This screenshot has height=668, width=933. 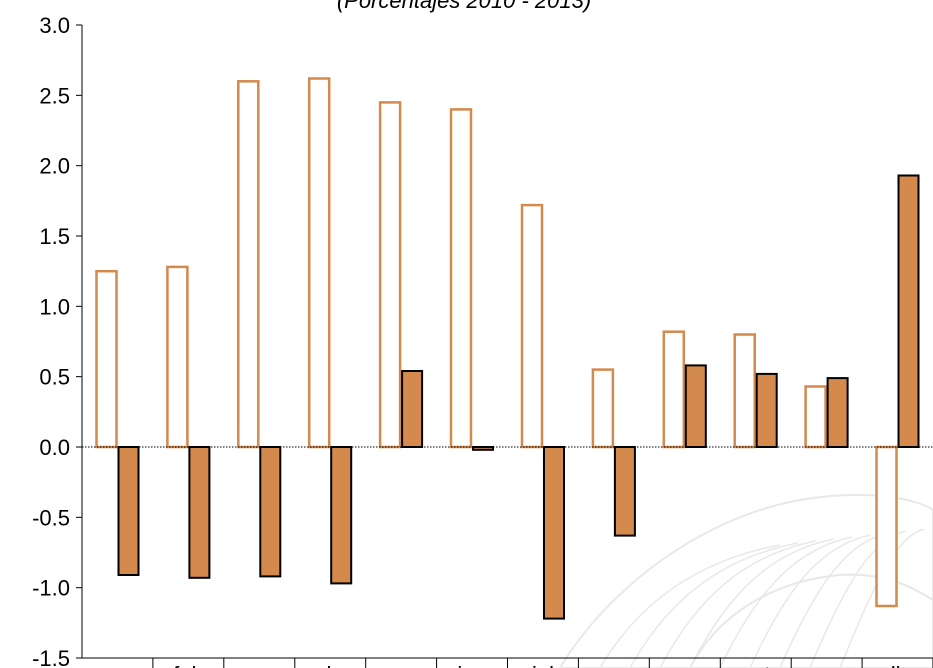 What do you see at coordinates (54, 166) in the screenshot?
I see `y-tick-label: 2.0` at bounding box center [54, 166].